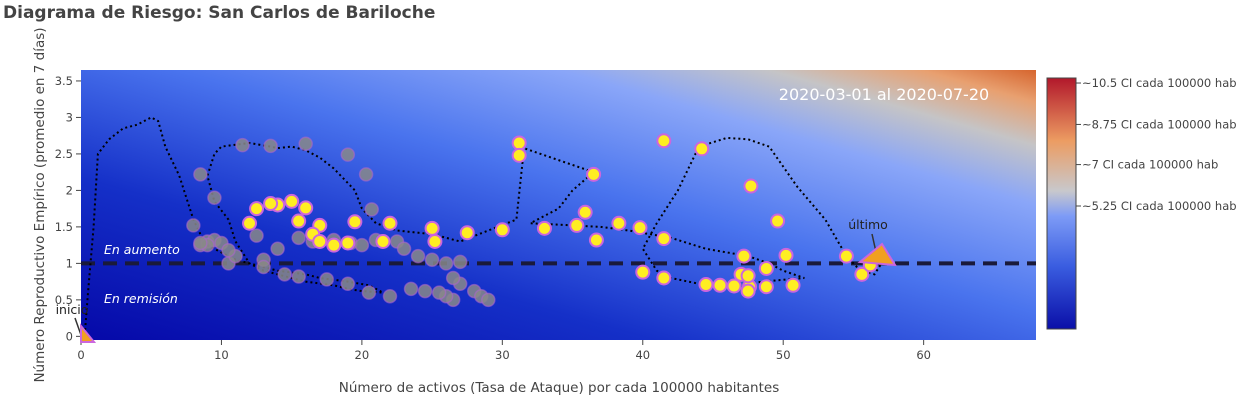  I want to click on start-marker, so click(88, 333).